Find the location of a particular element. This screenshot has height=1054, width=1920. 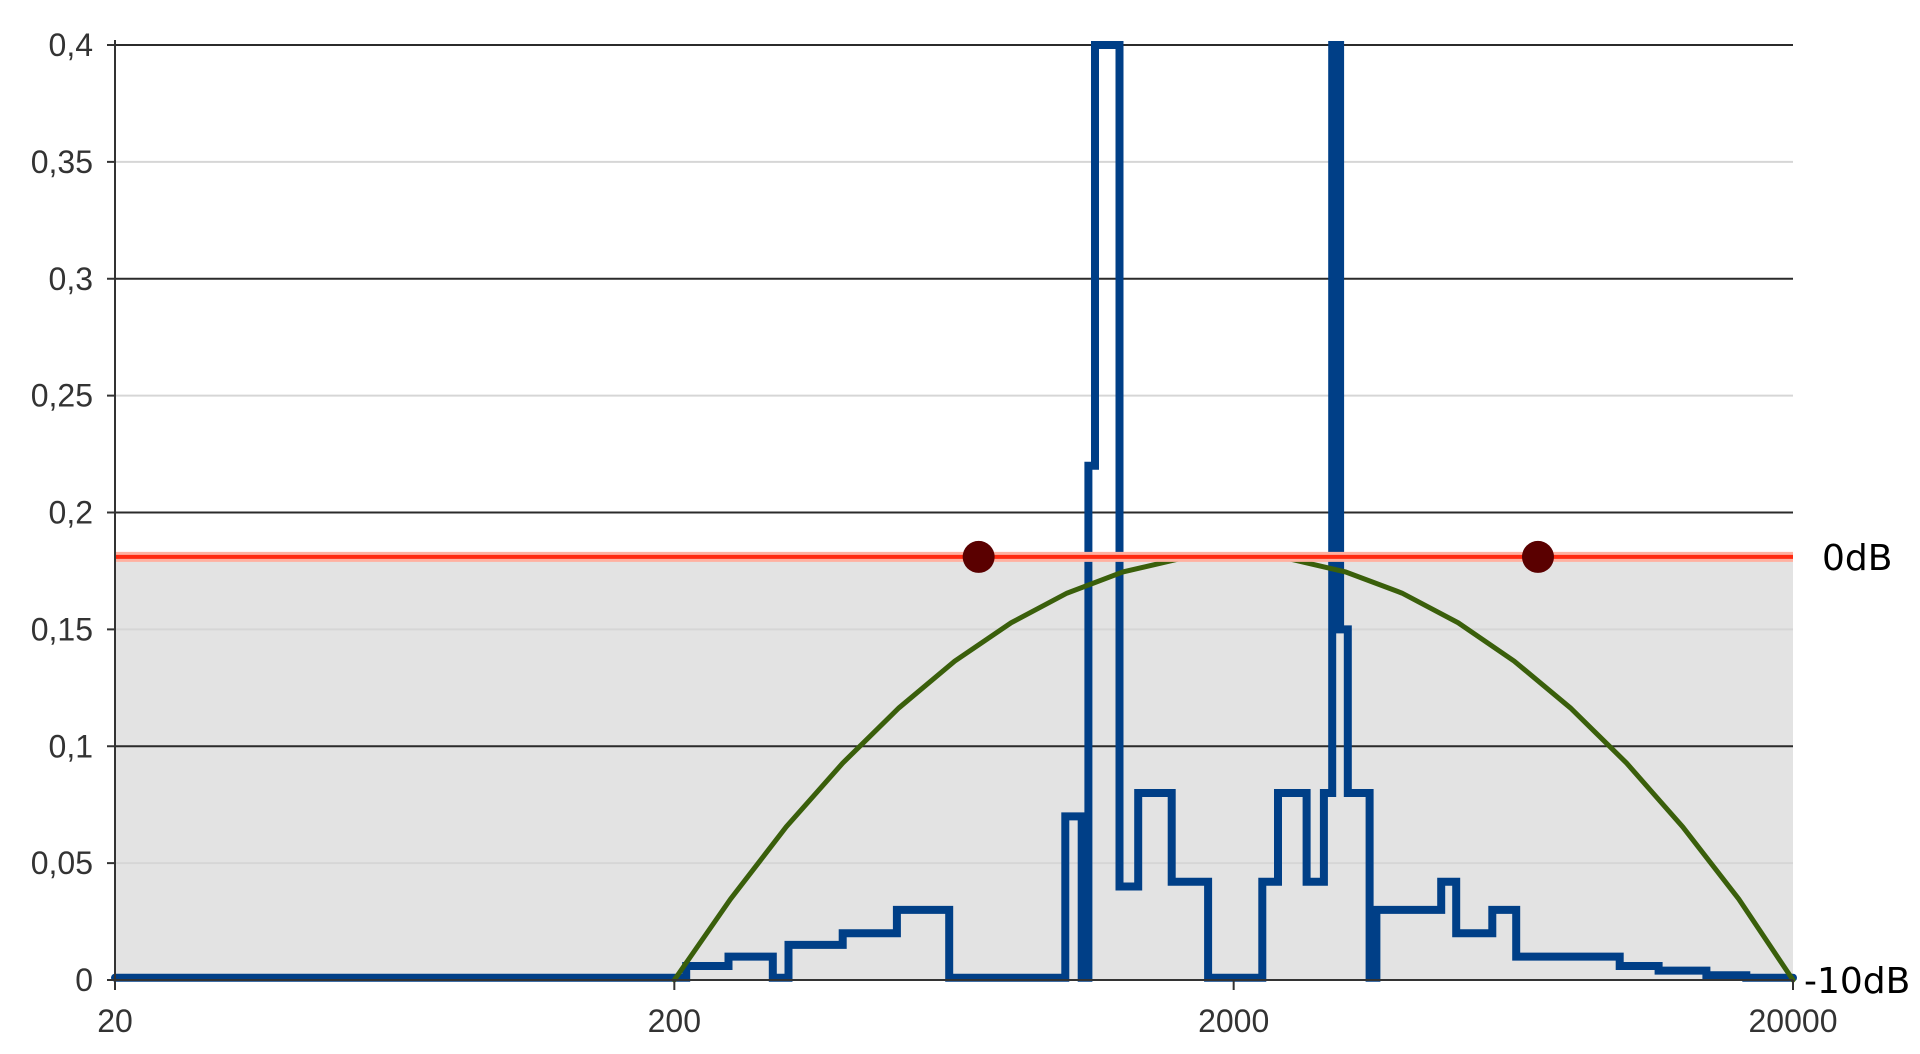

y-tick-label: 0,3 is located at coordinates (71, 279).